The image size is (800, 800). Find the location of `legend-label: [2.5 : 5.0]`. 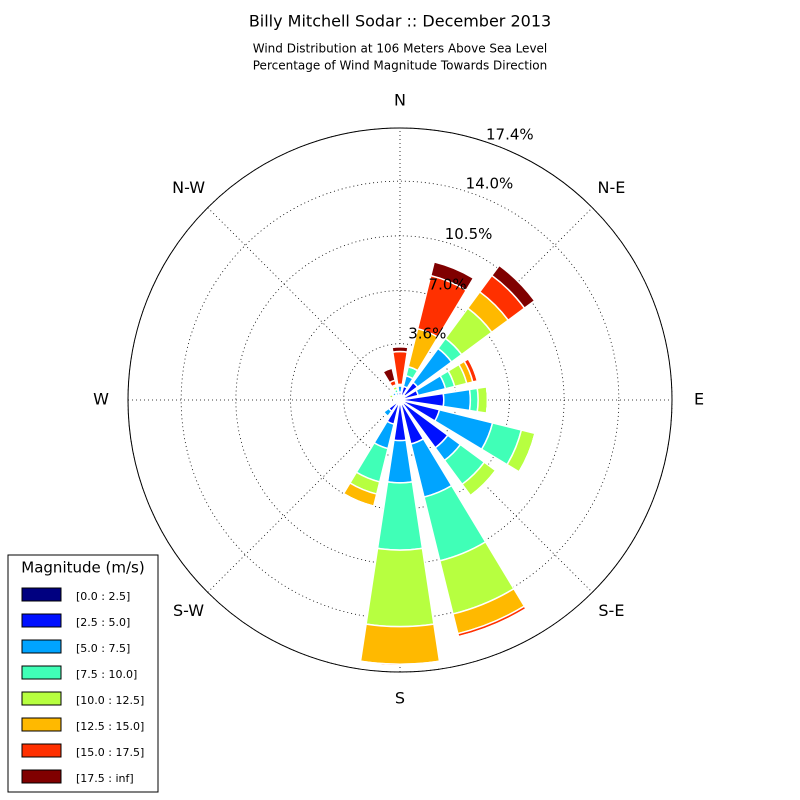

legend-label: [2.5 : 5.0] is located at coordinates (103, 622).